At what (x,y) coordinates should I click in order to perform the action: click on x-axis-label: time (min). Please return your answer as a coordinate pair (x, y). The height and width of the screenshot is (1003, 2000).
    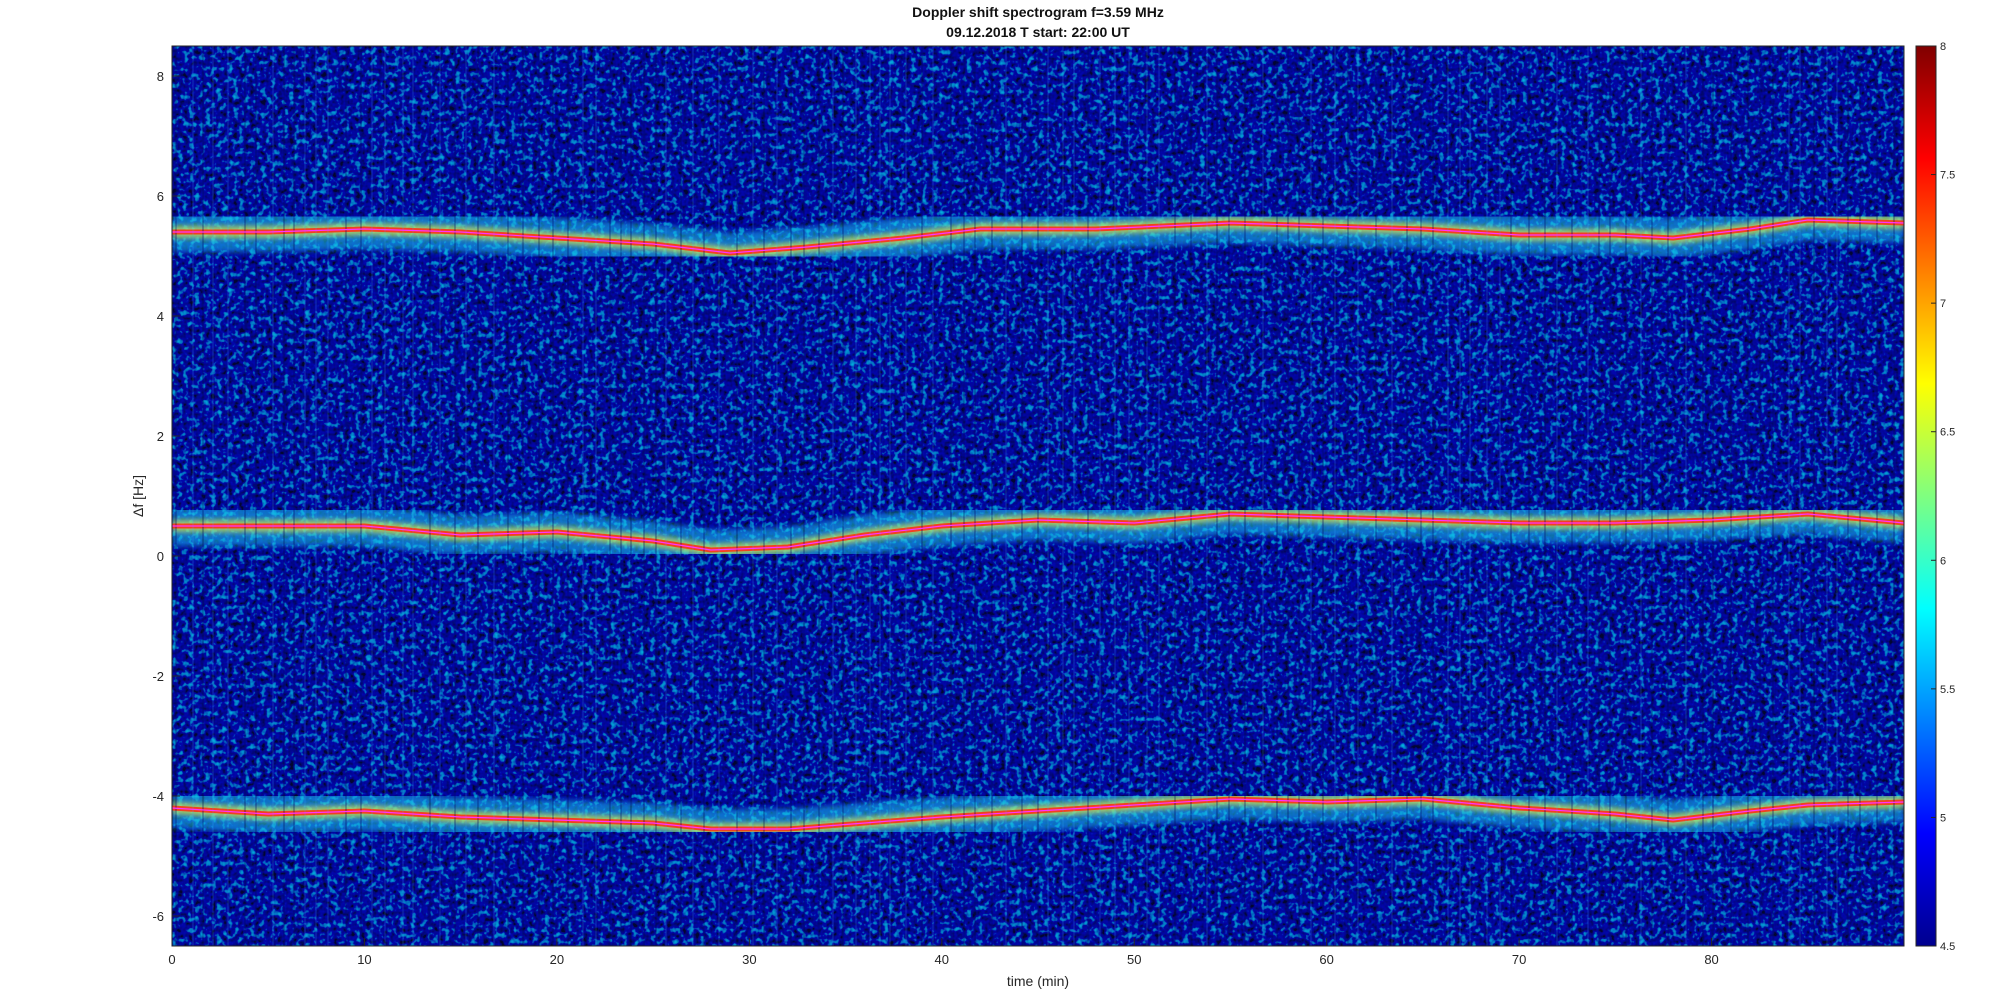
    Looking at the image, I should click on (1038, 981).